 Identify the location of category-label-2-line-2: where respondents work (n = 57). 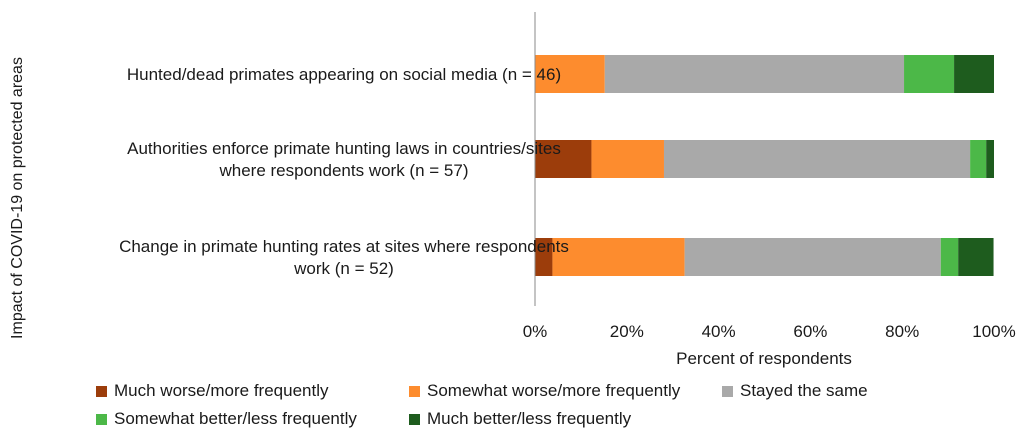
(344, 170).